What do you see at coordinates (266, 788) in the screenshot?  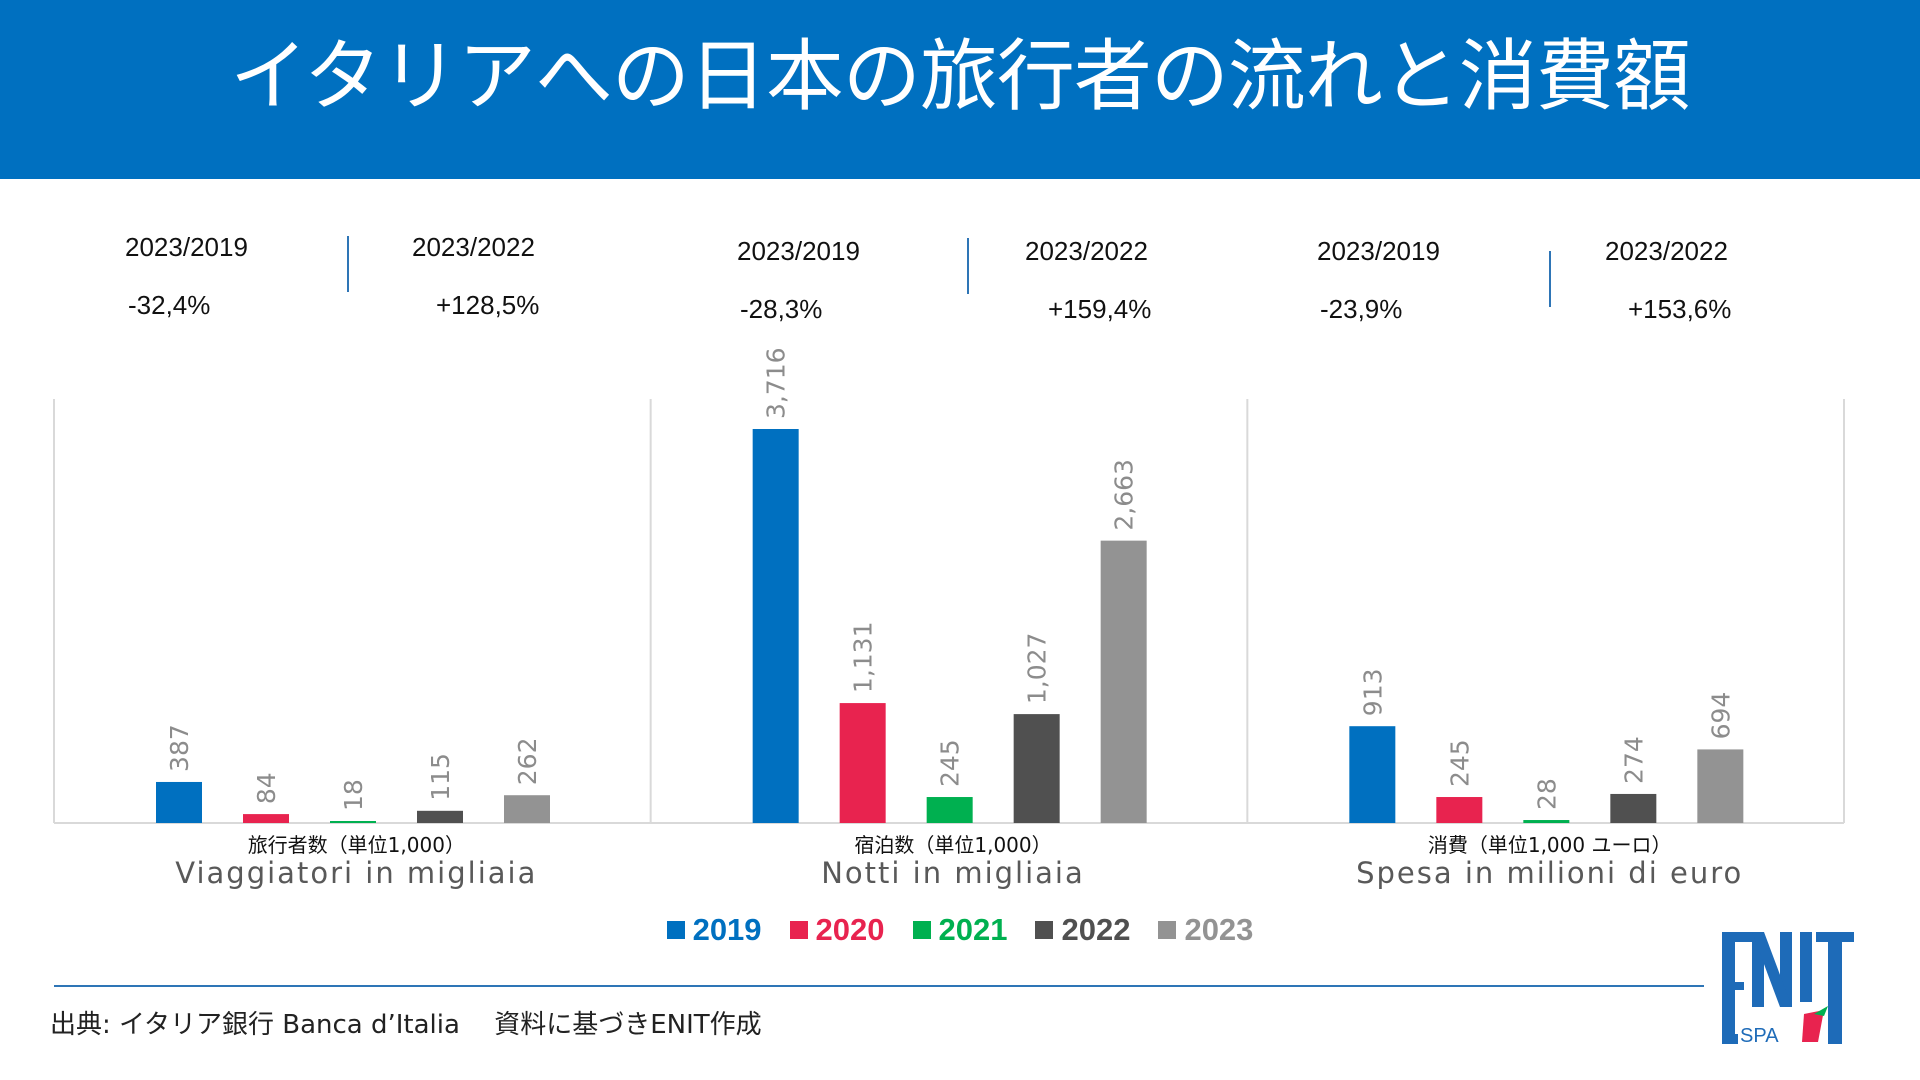 I see `data-label-2020-0: 84` at bounding box center [266, 788].